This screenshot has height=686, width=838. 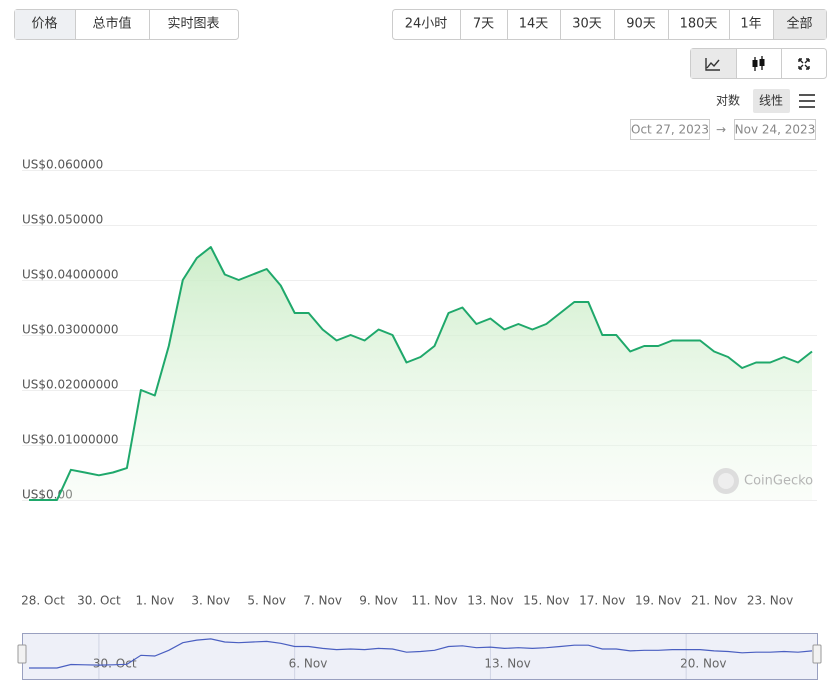 I want to click on x-tick-label: 1. Nov, so click(x=154, y=601).